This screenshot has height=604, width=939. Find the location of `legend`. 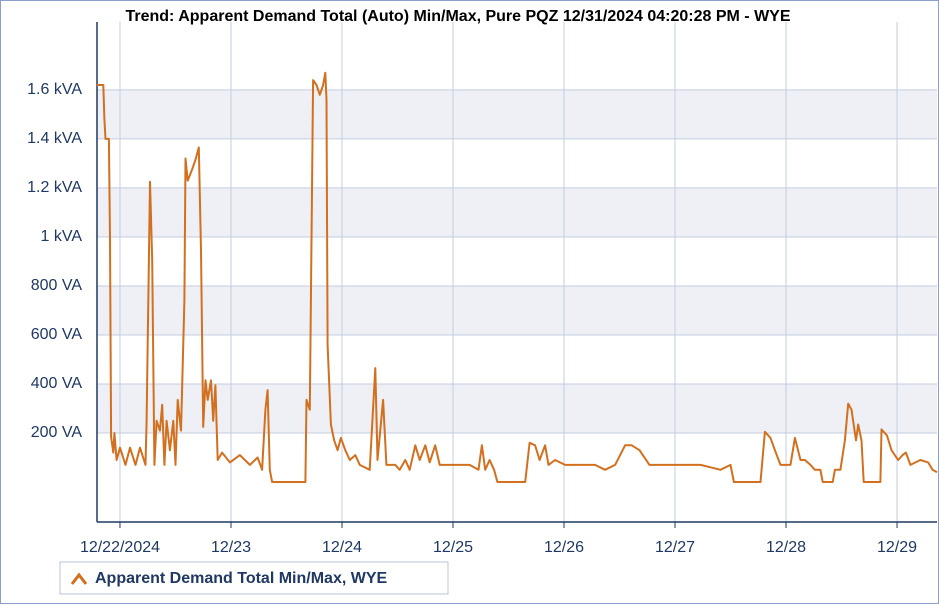

legend is located at coordinates (254, 578).